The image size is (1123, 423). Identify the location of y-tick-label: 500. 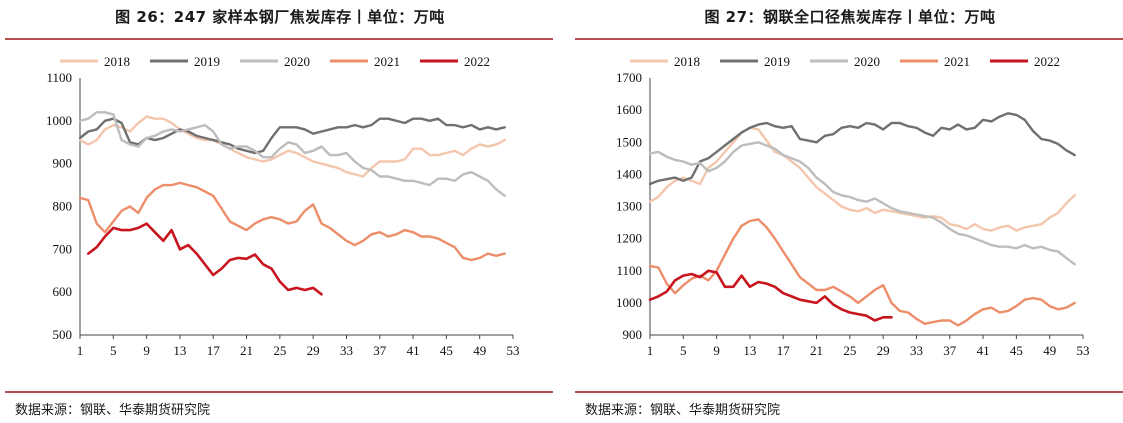
(63, 334).